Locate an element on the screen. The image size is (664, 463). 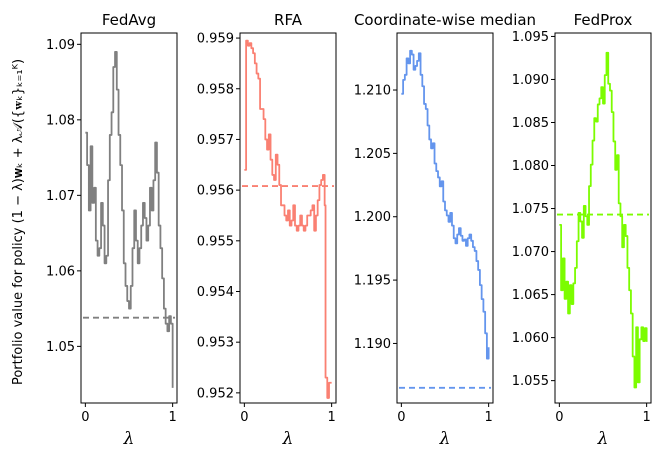
y-tick-label: 0.959 is located at coordinates (215, 39).